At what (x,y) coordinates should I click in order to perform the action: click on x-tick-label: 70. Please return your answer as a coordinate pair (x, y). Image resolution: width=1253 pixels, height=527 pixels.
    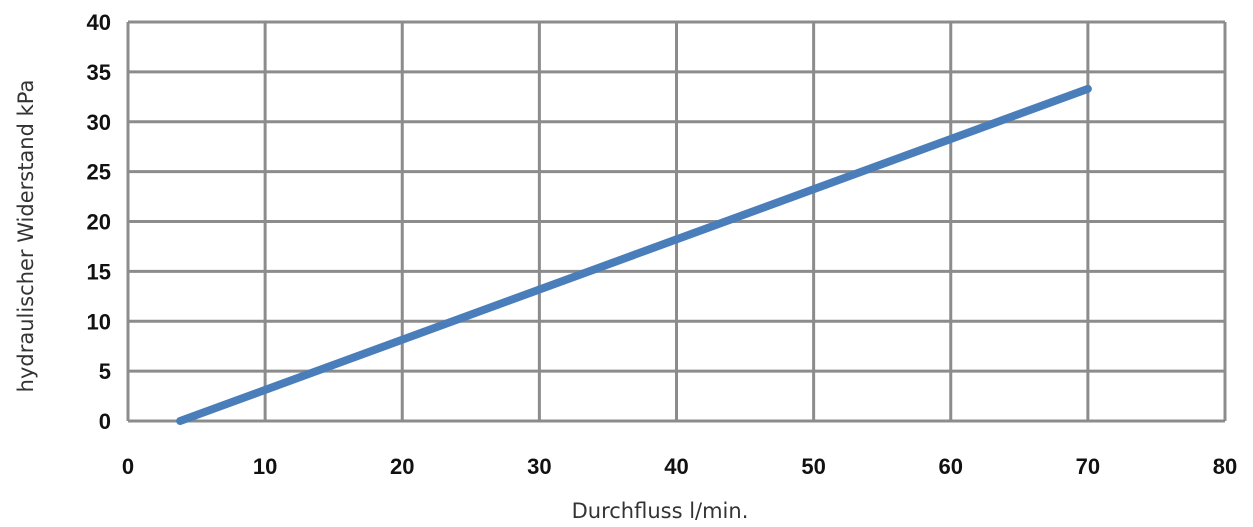
    Looking at the image, I should click on (1088, 466).